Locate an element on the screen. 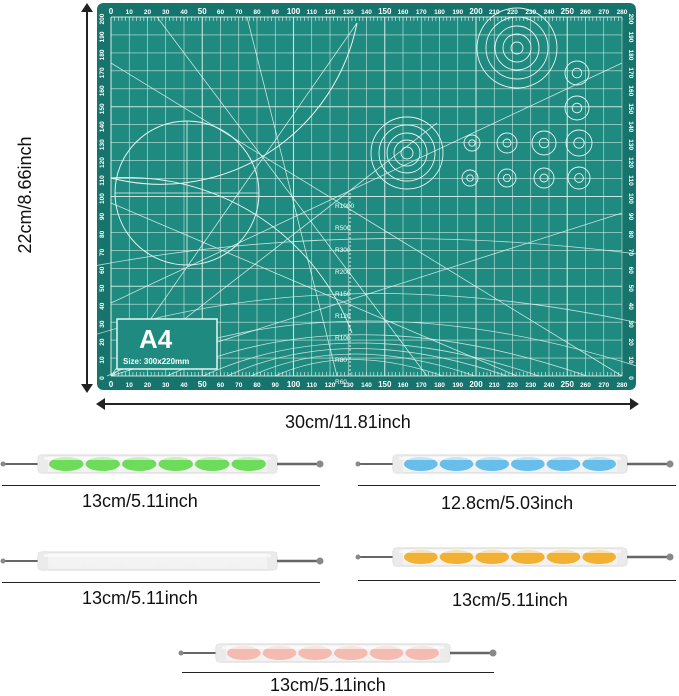 The image size is (679, 696). radius-label: R500 is located at coordinates (343, 228).